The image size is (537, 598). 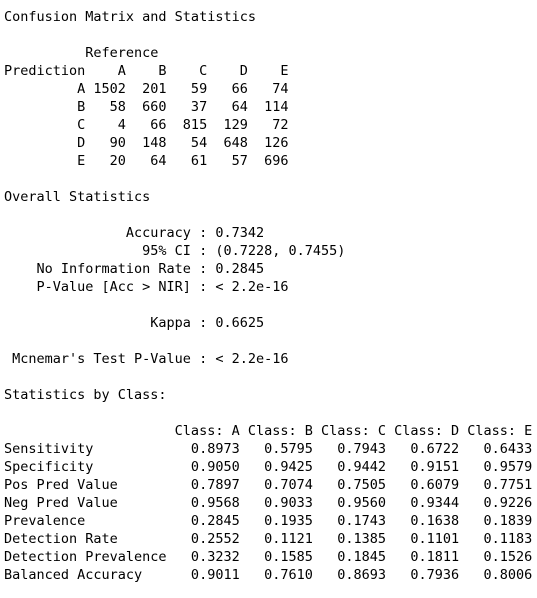 I want to click on confusion-matrix-row-e: E 20 64 61 57 696, so click(x=146, y=161).